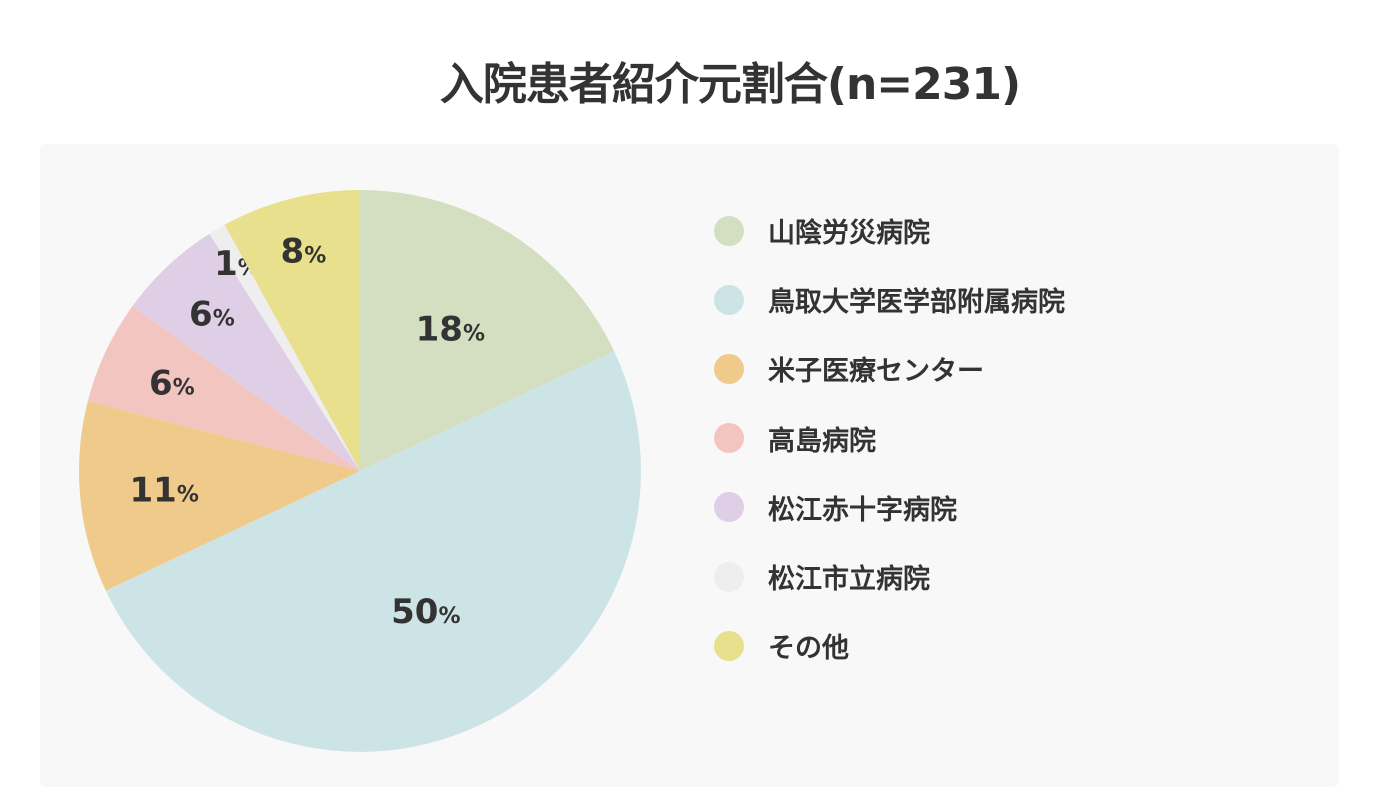 The height and width of the screenshot is (800, 1380). I want to click on legend-item: 松江市立病院, so click(889, 576).